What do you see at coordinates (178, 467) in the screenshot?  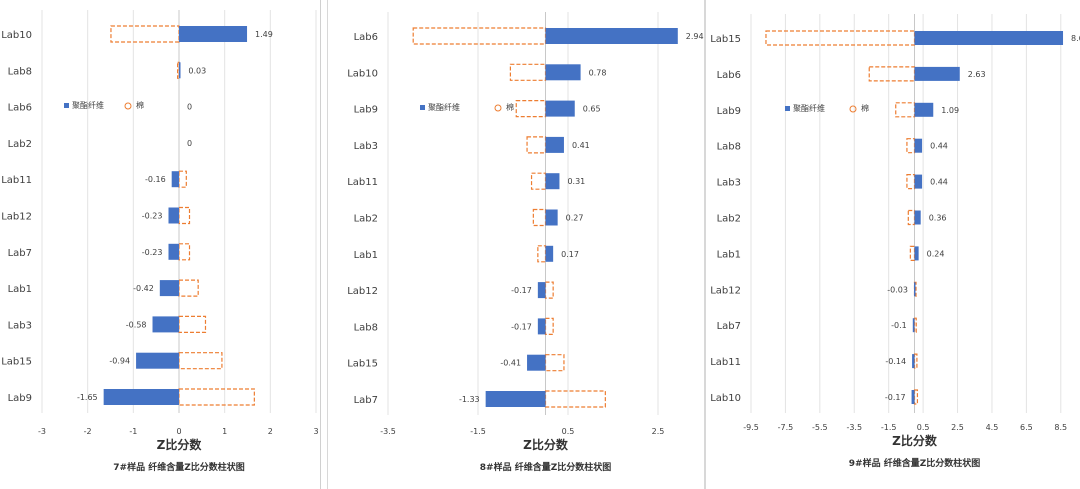 I see `chart-title: 7#样品 纤维含量Z比分数柱状图` at bounding box center [178, 467].